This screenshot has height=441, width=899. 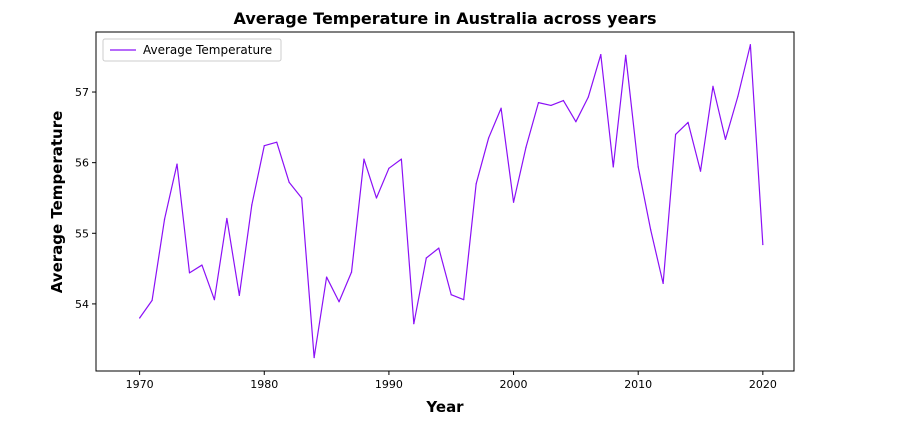 I want to click on y-axis-ticks: 54 55 56 57, so click(x=85, y=198).